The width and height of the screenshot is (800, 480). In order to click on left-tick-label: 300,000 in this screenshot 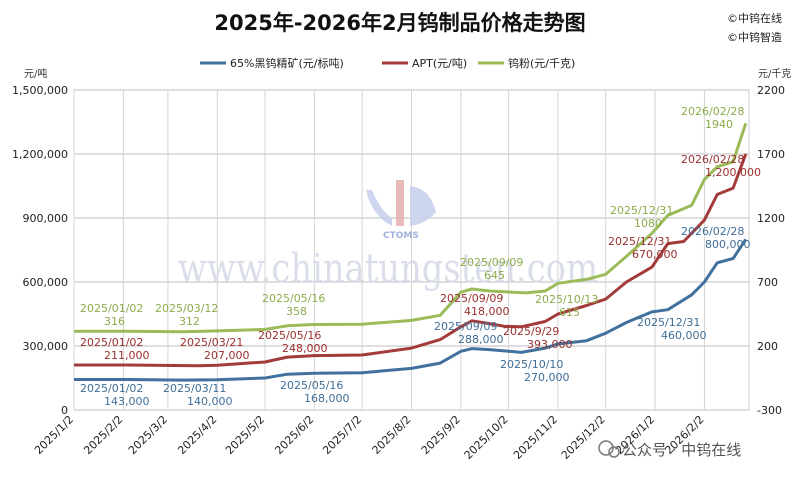, I will do `click(46, 346)`.